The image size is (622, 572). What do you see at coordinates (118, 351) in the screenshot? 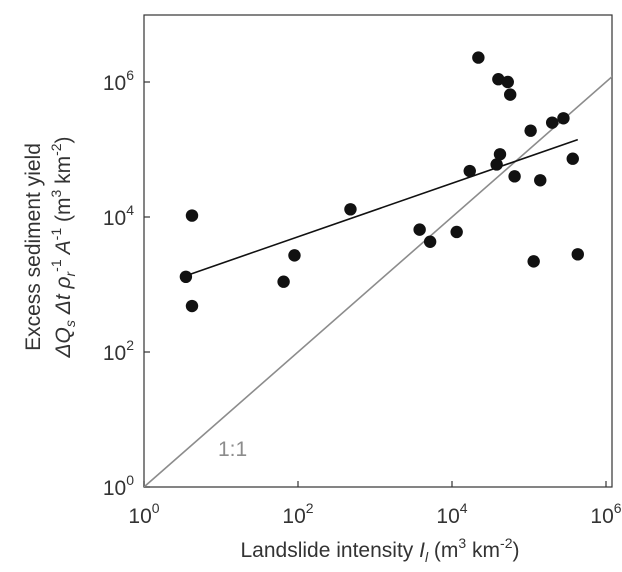
I see `y-tick-label: 10²` at bounding box center [118, 351].